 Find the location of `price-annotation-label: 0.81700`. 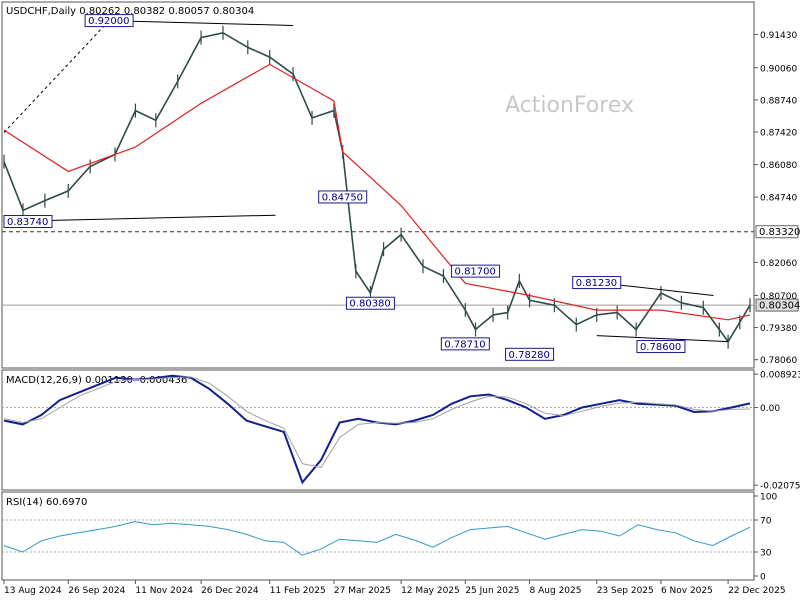

price-annotation-label: 0.81700 is located at coordinates (475, 272).